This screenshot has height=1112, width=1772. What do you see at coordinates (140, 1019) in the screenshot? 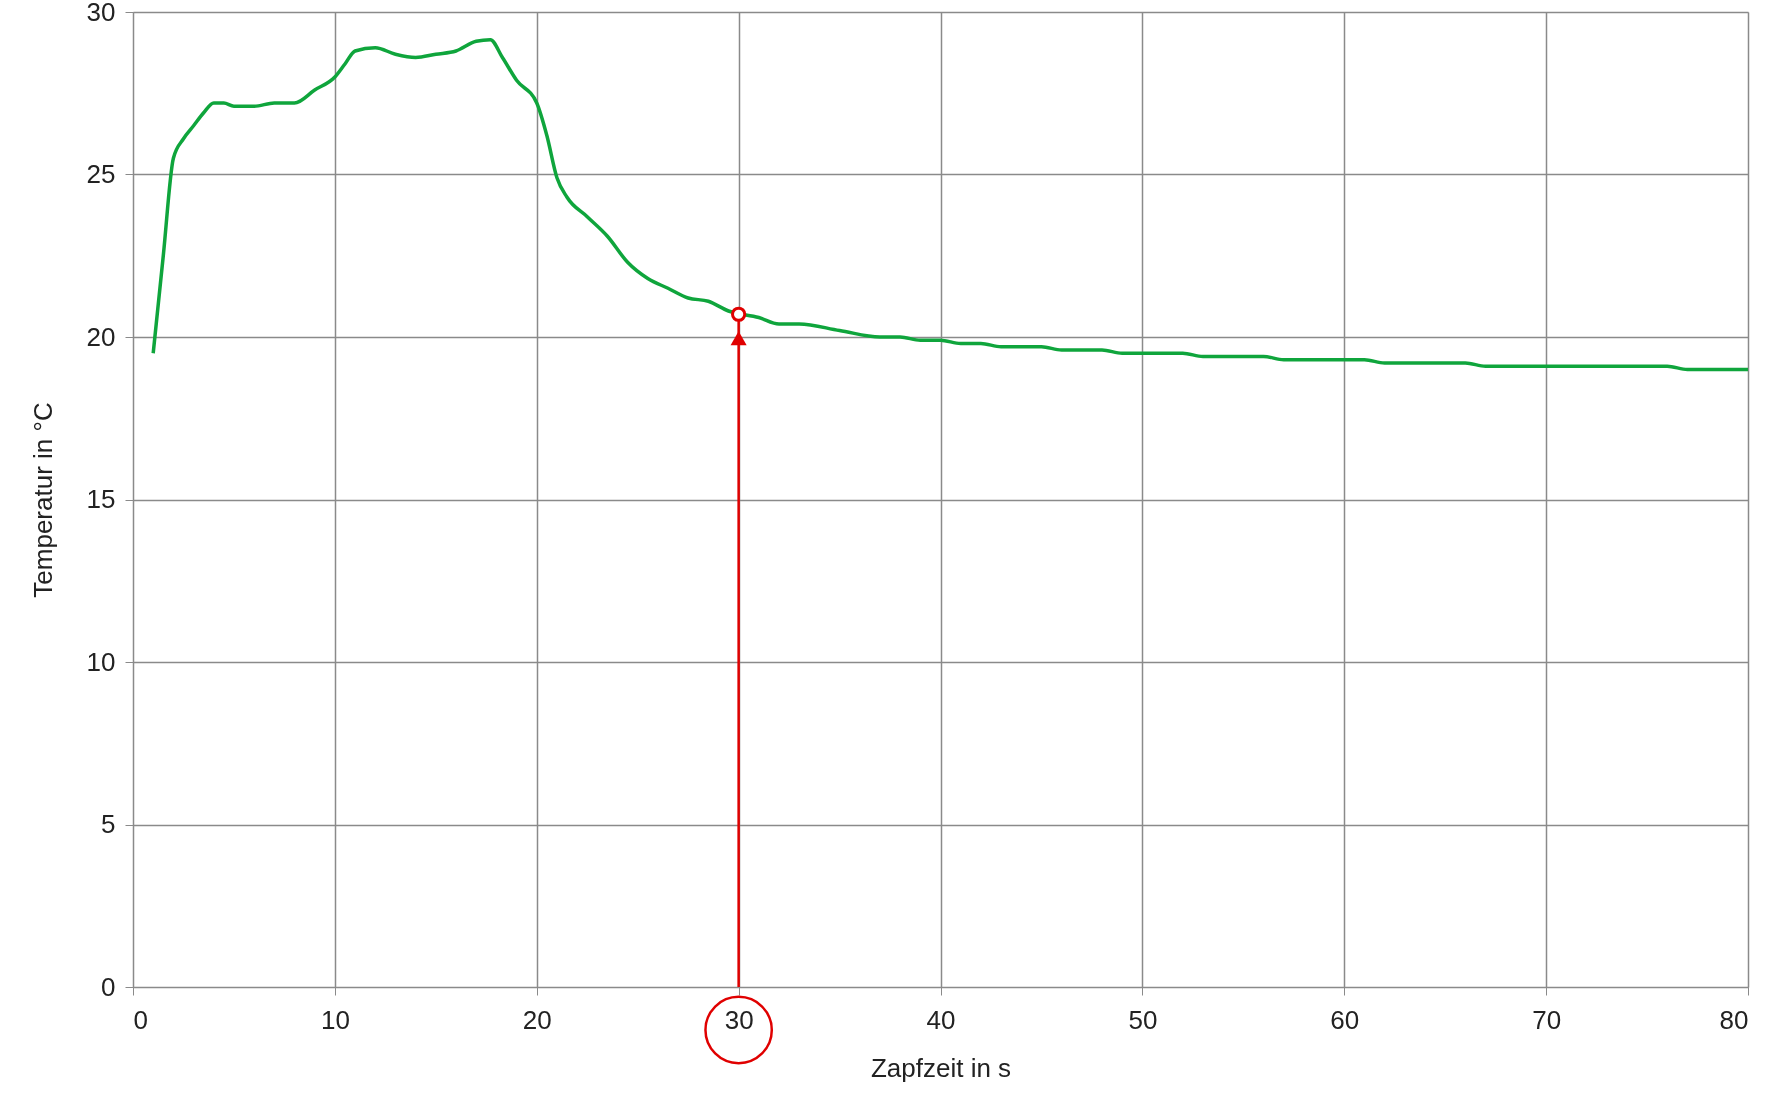
I see `x-tick-label: 0` at bounding box center [140, 1019].